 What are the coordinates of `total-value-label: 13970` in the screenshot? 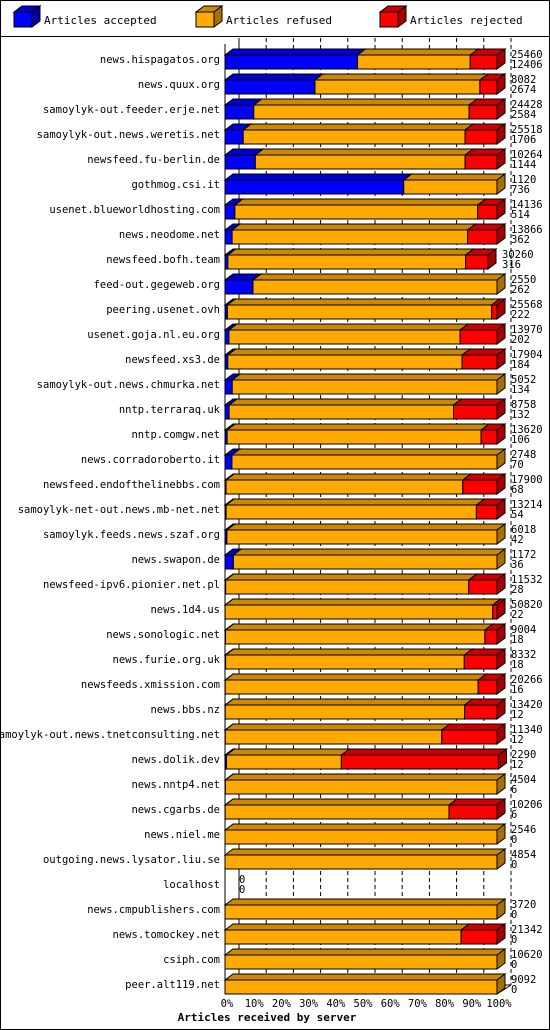 It's located at (527, 330).